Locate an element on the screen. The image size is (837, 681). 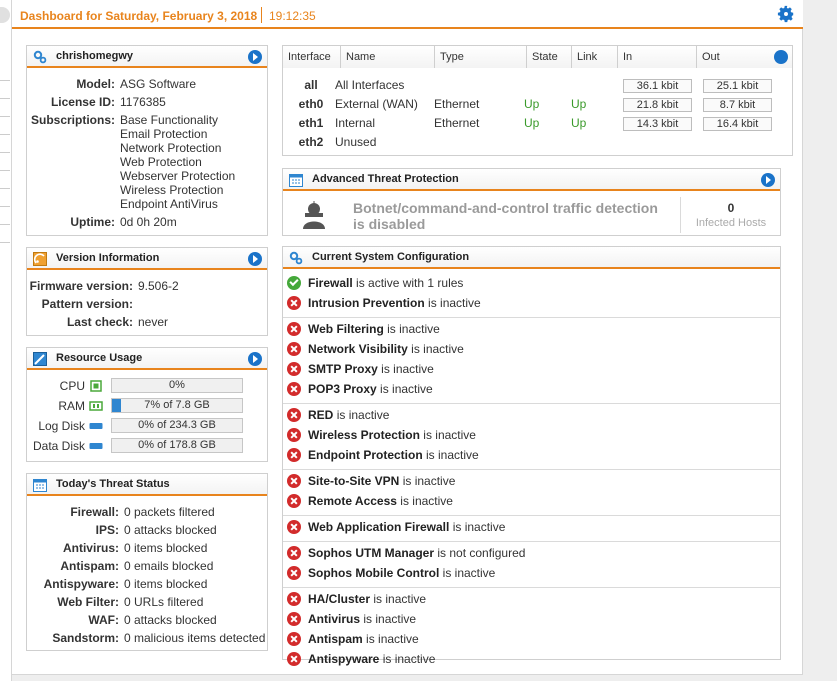
config-item-name: Endpoint Protection is located at coordinates (365, 455).